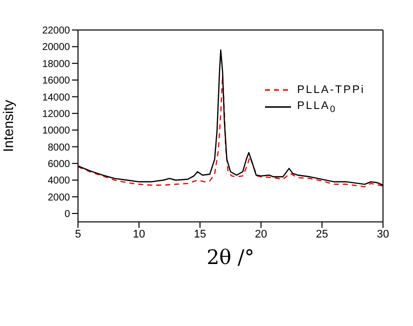  What do you see at coordinates (230, 256) in the screenshot?
I see `x-axis-title: 2θ /°` at bounding box center [230, 256].